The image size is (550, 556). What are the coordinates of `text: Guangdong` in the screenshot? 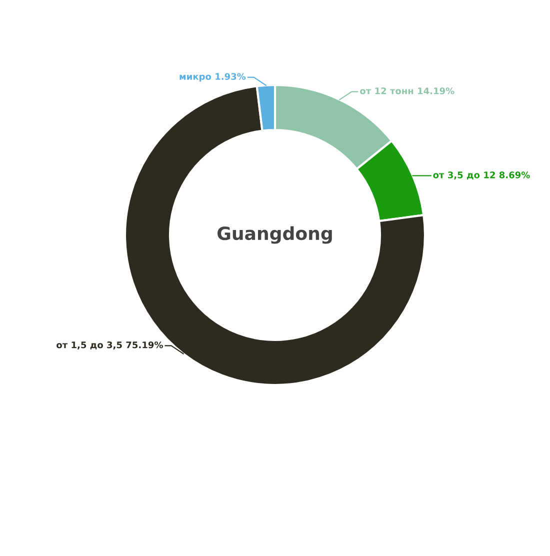 It's located at (275, 235).